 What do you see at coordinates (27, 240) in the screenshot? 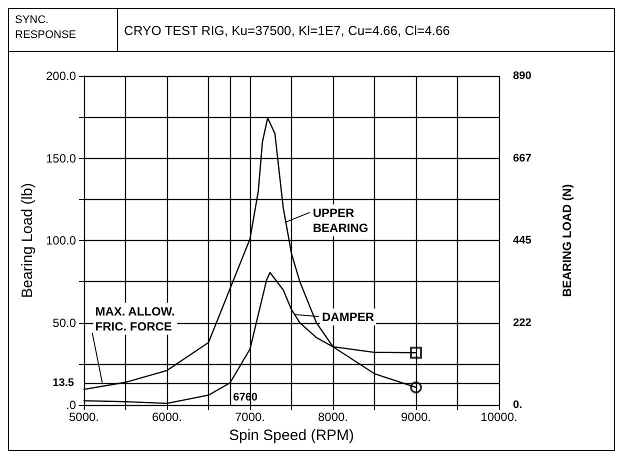
I see `y-axis-title: Bearing Load (lb)` at bounding box center [27, 240].